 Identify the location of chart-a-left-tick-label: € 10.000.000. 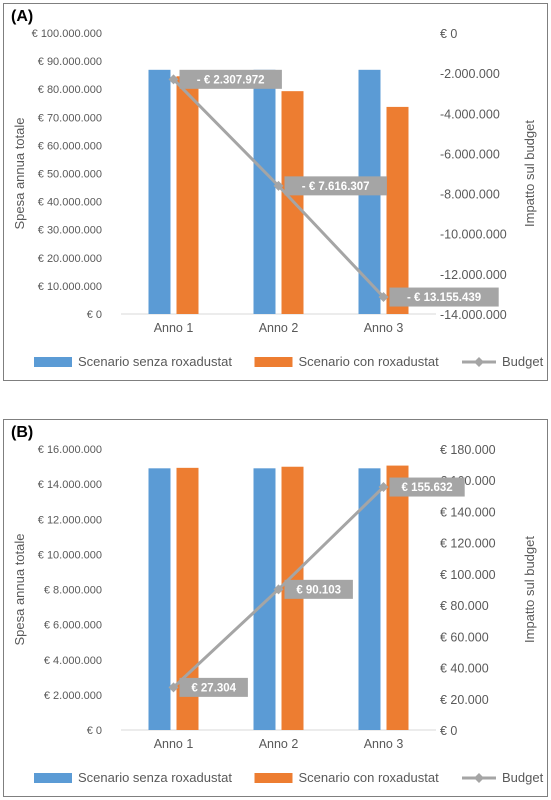
(70, 287).